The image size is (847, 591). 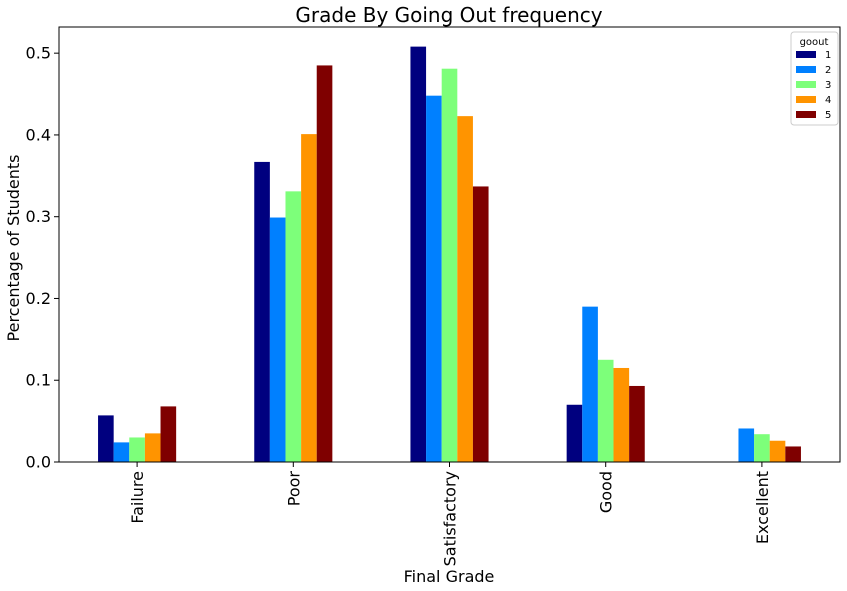 What do you see at coordinates (38, 380) in the screenshot?
I see `y-tick-label: 0.1` at bounding box center [38, 380].